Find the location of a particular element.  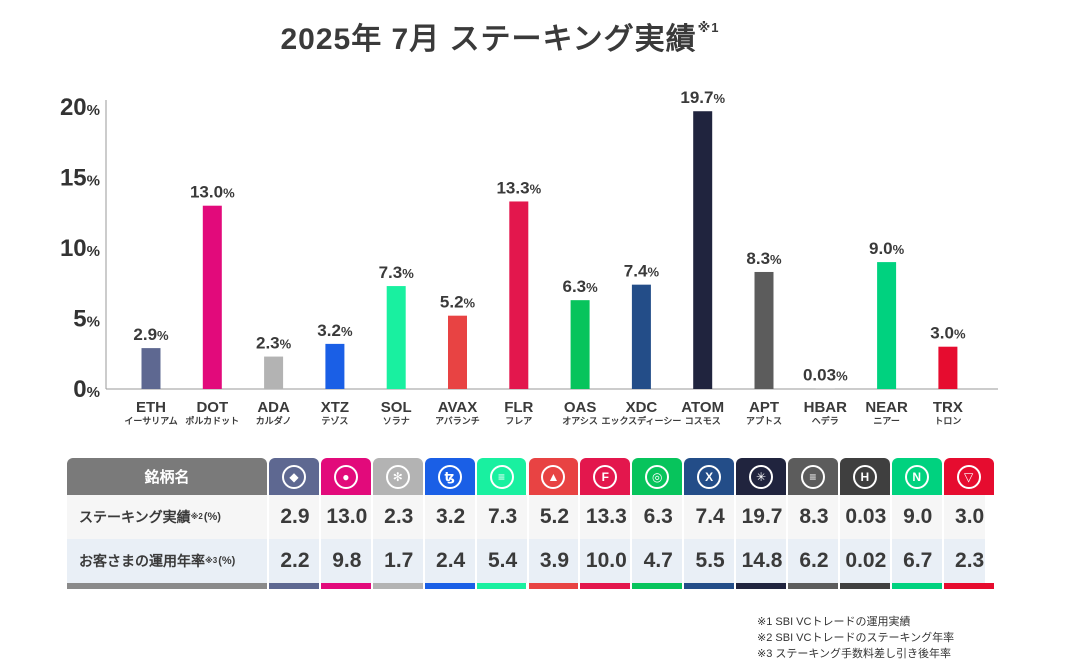

x-tick-label-apt: APT is located at coordinates (764, 407).